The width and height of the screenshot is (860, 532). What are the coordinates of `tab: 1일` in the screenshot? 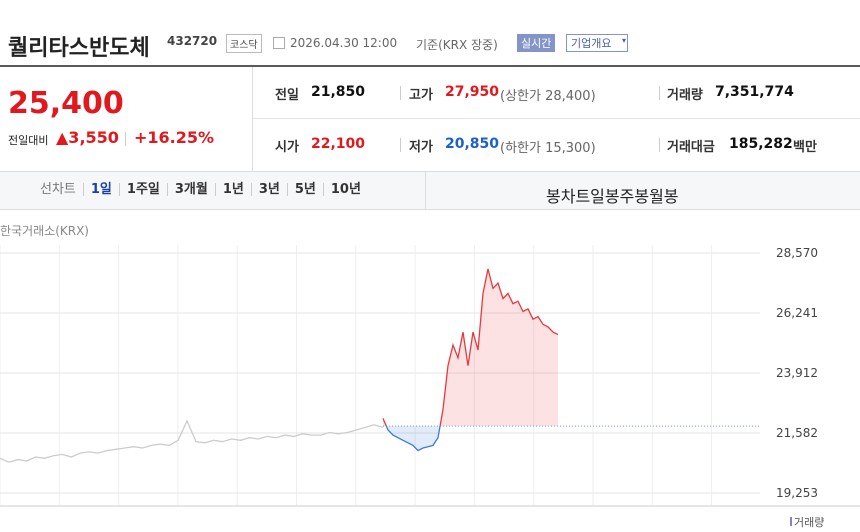 It's located at (100, 189).